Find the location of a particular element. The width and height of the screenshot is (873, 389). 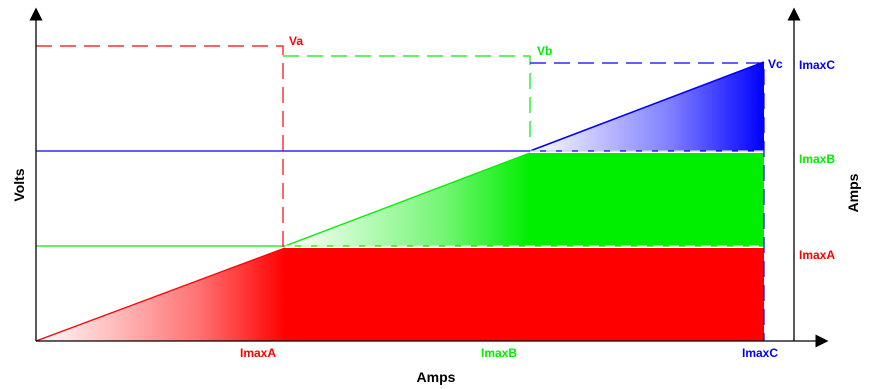

x-tick-imaxb: ImaxB is located at coordinates (499, 353).